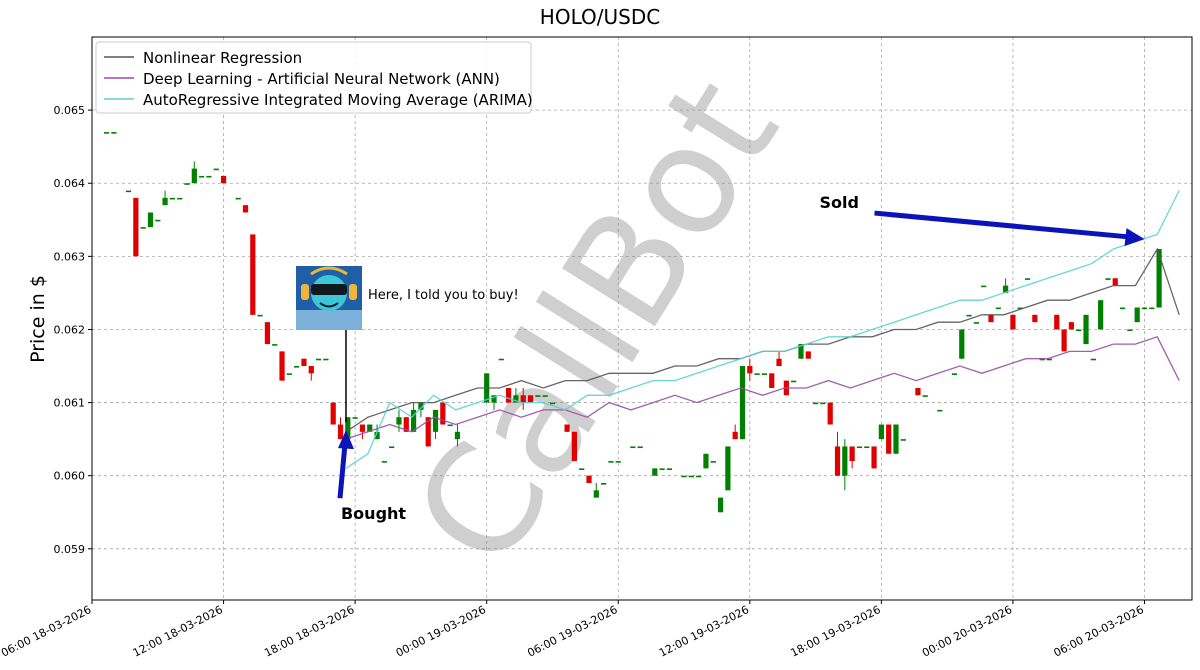 Image resolution: width=1200 pixels, height=670 pixels. I want to click on x-tick-label: 06:00 19-03-2026, so click(572, 631).